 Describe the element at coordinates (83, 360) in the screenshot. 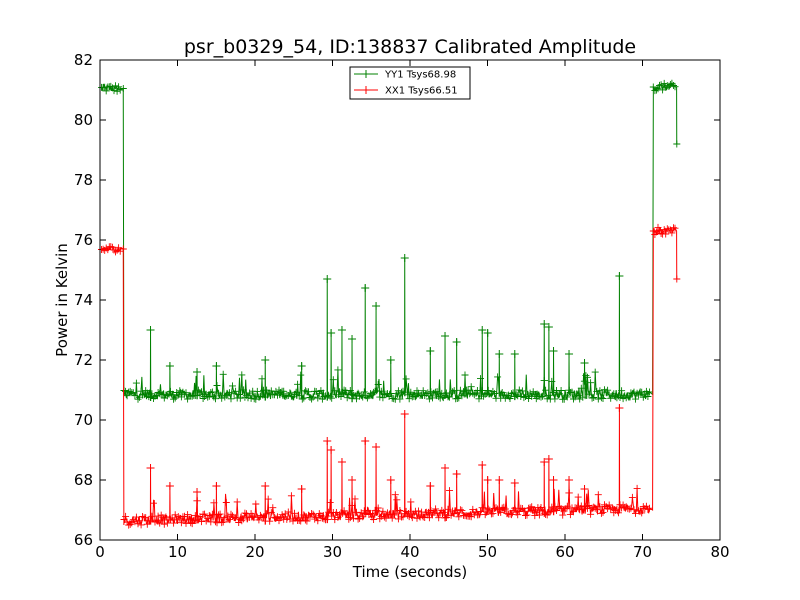

I see `y-tick-label-3: 72` at that location.